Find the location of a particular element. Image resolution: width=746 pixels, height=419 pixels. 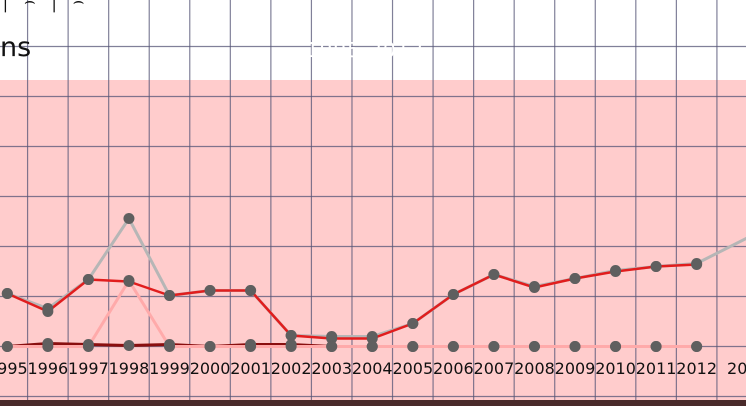

x-tick-label: 2009 is located at coordinates (575, 368).